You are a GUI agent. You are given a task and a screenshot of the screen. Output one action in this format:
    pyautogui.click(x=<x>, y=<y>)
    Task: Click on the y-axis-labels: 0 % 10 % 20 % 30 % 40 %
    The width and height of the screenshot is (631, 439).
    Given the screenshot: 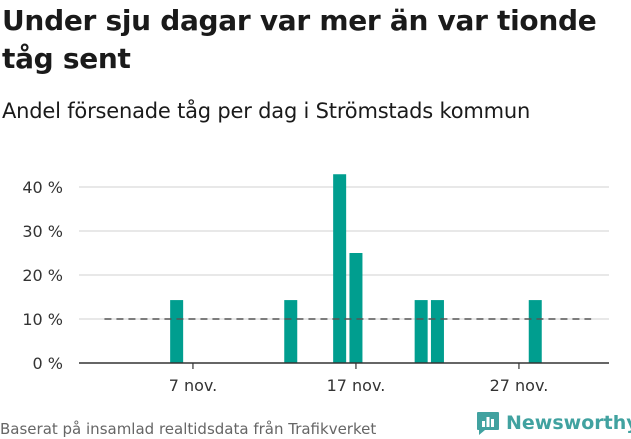 What is the action you would take?
    pyautogui.click(x=42, y=275)
    